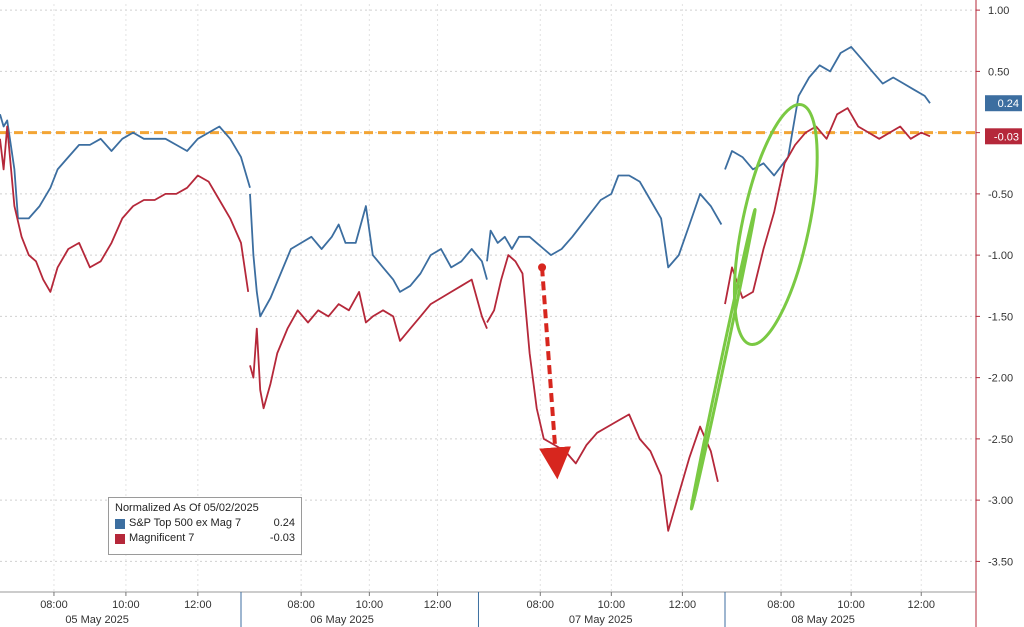 This screenshot has width=1024, height=627. What do you see at coordinates (601, 620) in the screenshot?
I see `x-day-label: 07 May 2025` at bounding box center [601, 620].